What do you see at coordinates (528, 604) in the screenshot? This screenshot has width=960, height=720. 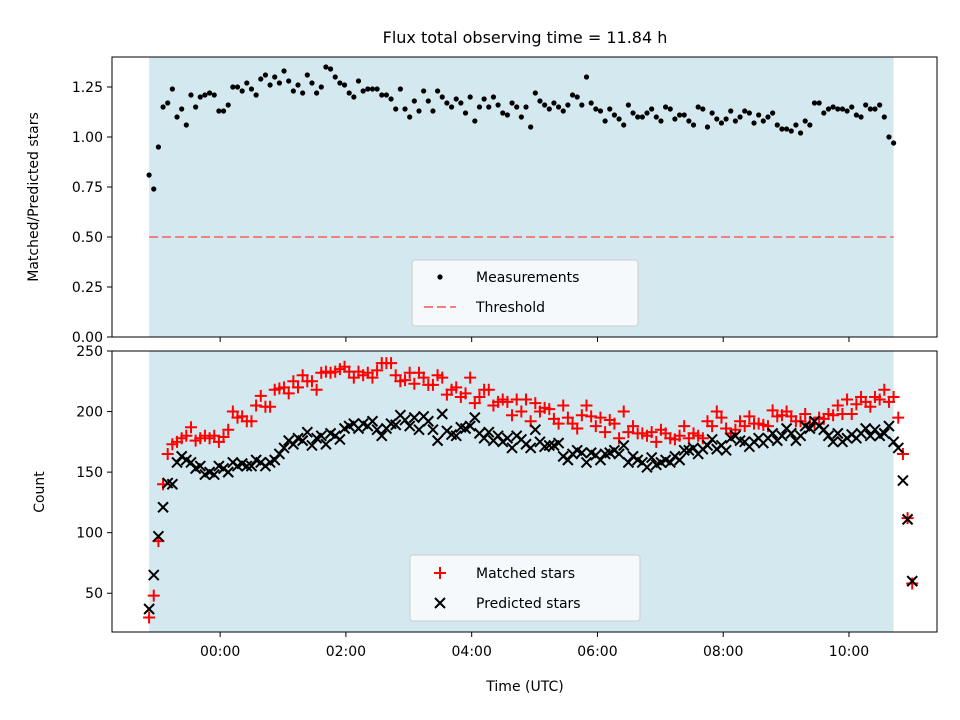 I see `legend-predicted-label: Predicted stars` at bounding box center [528, 604].